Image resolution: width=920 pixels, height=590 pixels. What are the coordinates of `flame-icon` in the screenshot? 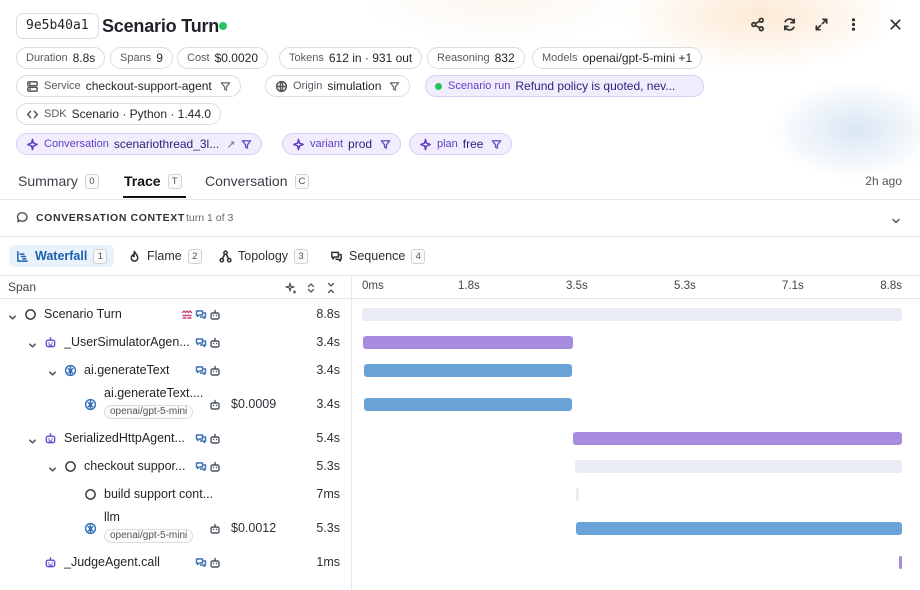 It's located at (134, 256).